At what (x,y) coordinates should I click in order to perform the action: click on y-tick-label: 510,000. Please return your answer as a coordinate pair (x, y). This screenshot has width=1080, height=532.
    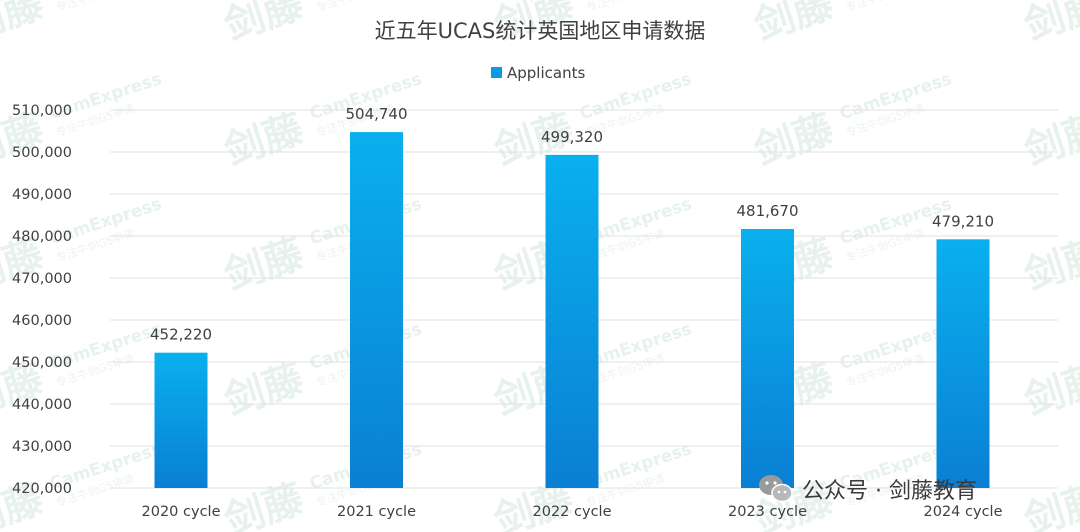
    Looking at the image, I should click on (42, 111).